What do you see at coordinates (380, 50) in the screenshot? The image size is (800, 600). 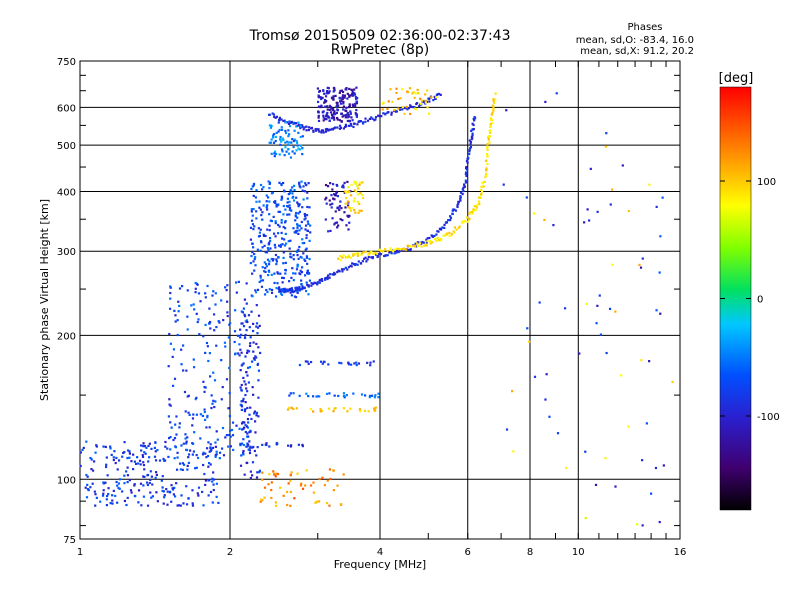 I see `chart-subtitle: RwPretec (8p)` at bounding box center [380, 50].